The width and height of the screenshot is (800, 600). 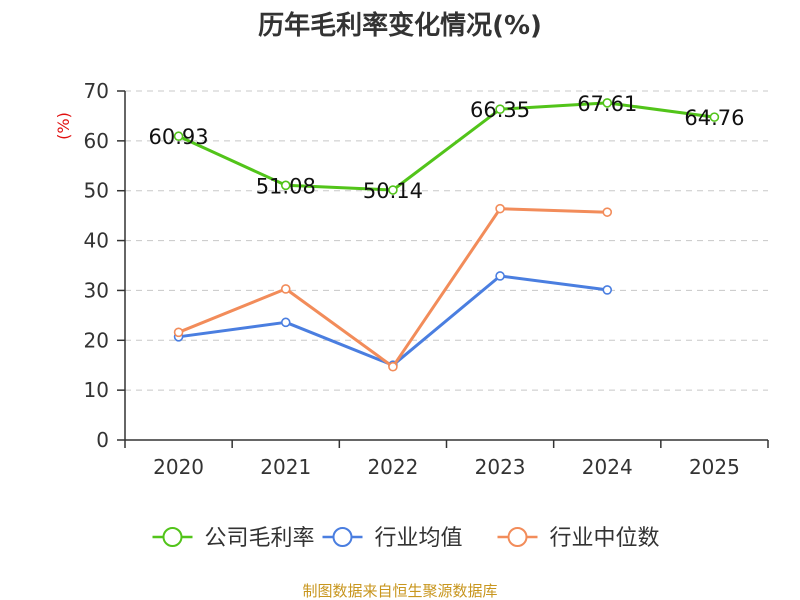 What do you see at coordinates (607, 290) in the screenshot?
I see `data-point-s1-2024` at bounding box center [607, 290].